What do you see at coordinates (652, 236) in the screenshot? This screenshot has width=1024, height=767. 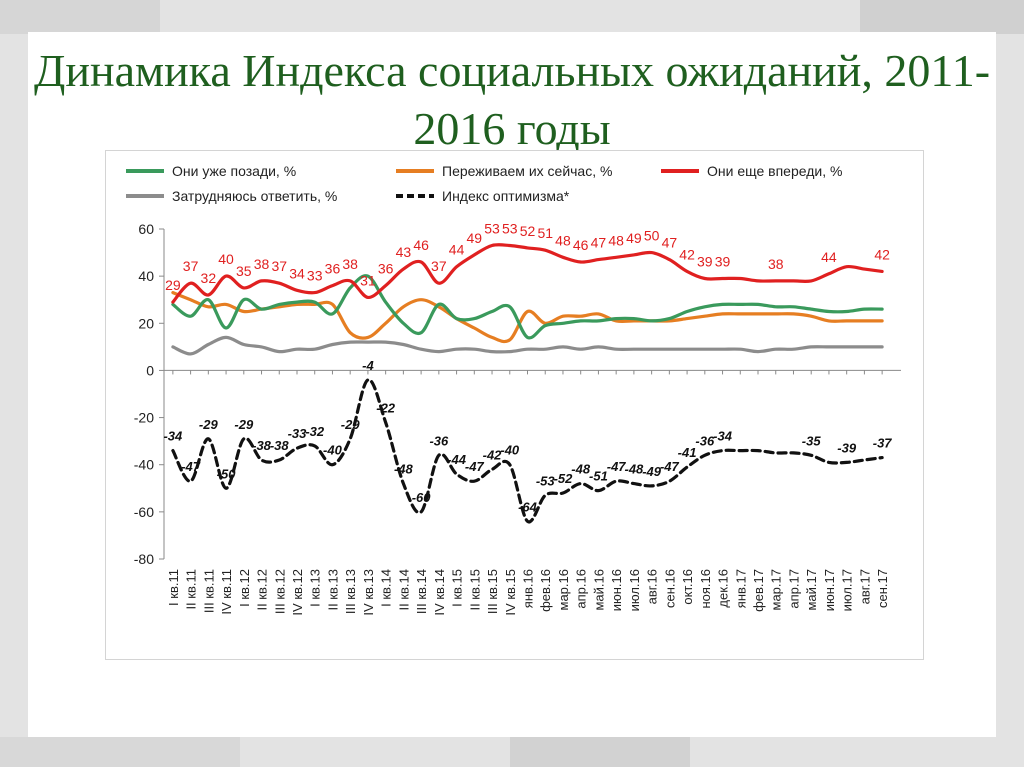 I see `data-label-ahead: 50` at bounding box center [652, 236].